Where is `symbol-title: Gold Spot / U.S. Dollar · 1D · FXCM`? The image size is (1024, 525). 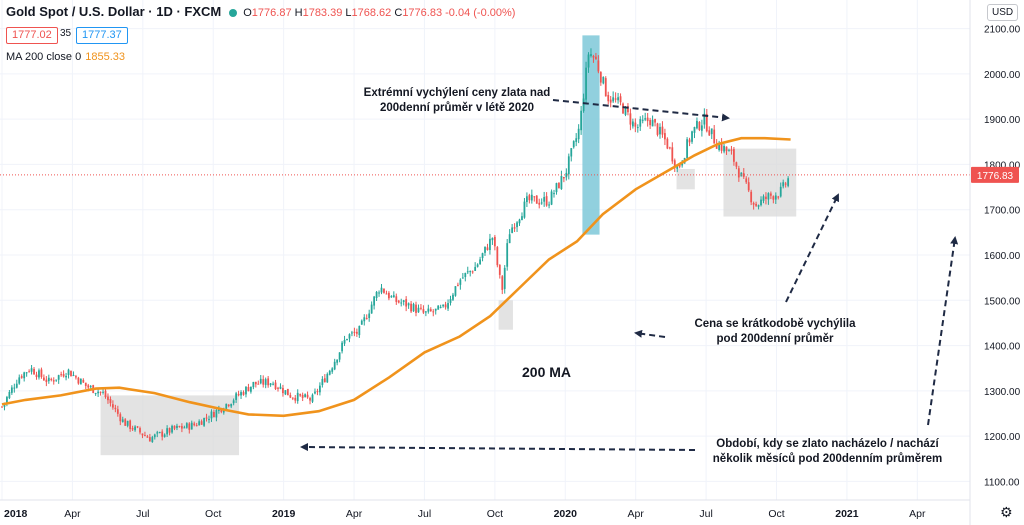 symbol-title: Gold Spot / U.S. Dollar · 1D · FXCM is located at coordinates (114, 11).